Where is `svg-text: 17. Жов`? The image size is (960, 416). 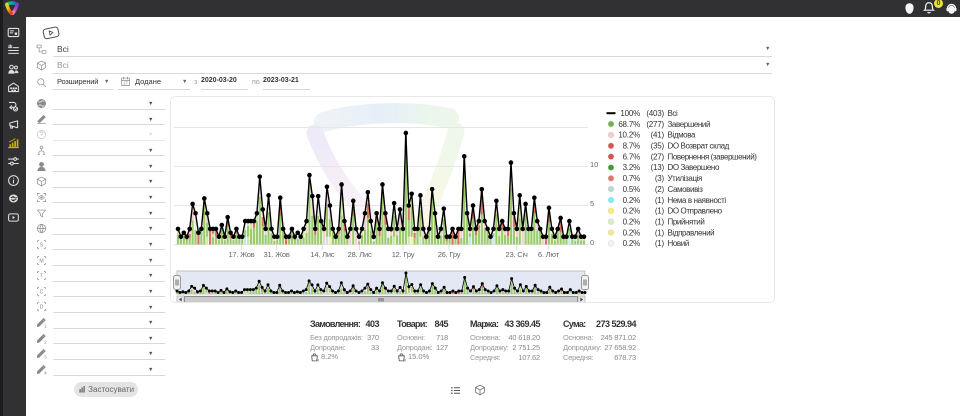
svg-text: 17. Жов is located at coordinates (241, 254).